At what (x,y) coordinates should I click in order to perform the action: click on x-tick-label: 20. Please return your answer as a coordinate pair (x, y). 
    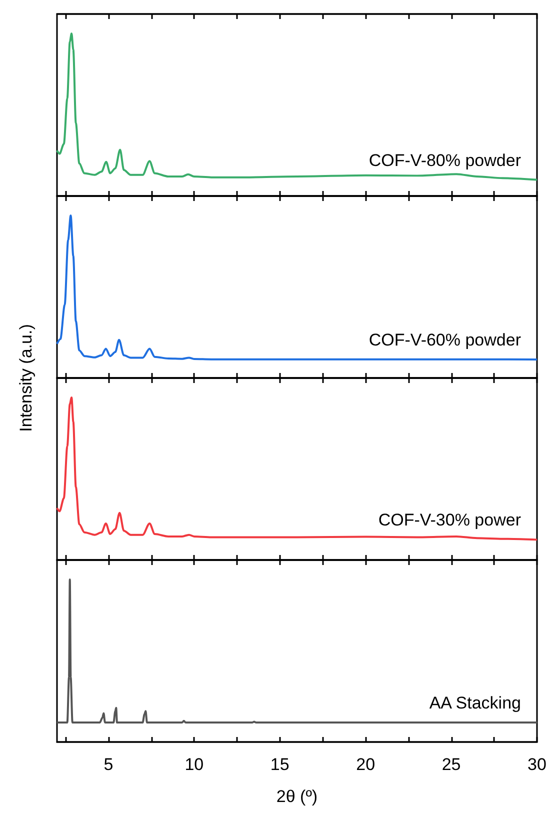
    Looking at the image, I should click on (366, 764).